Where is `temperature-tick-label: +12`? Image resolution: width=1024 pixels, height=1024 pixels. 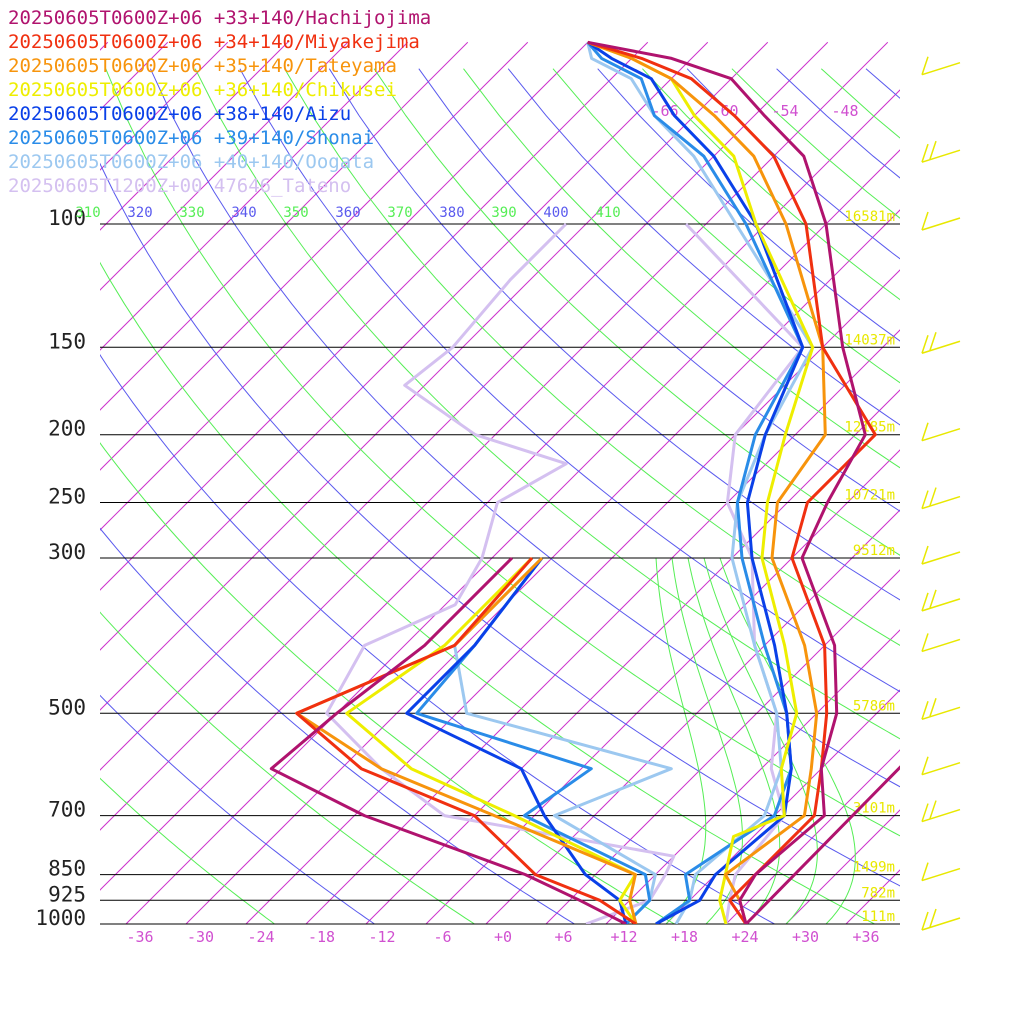
temperature-tick-label: +12 is located at coordinates (623, 937).